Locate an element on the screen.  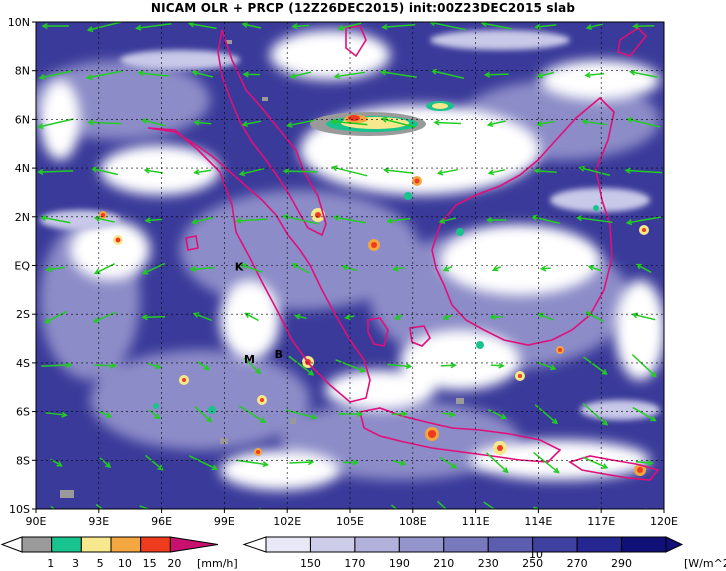
precip-colorbar-tick: 5 is located at coordinates (100, 563).